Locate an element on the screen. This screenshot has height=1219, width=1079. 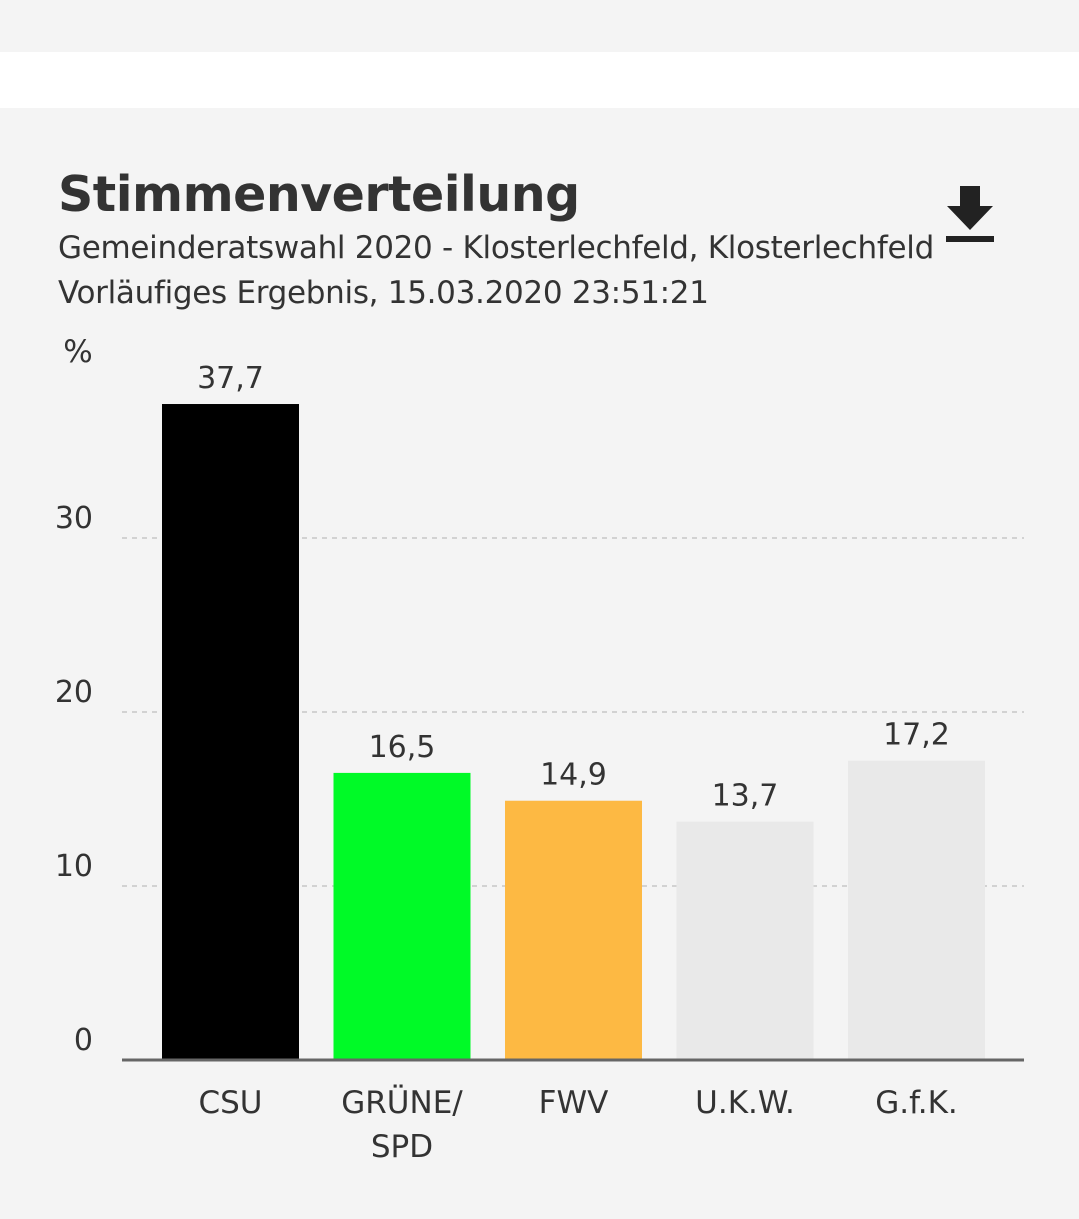
x-tick-label: G.f.K. is located at coordinates (916, 1103).